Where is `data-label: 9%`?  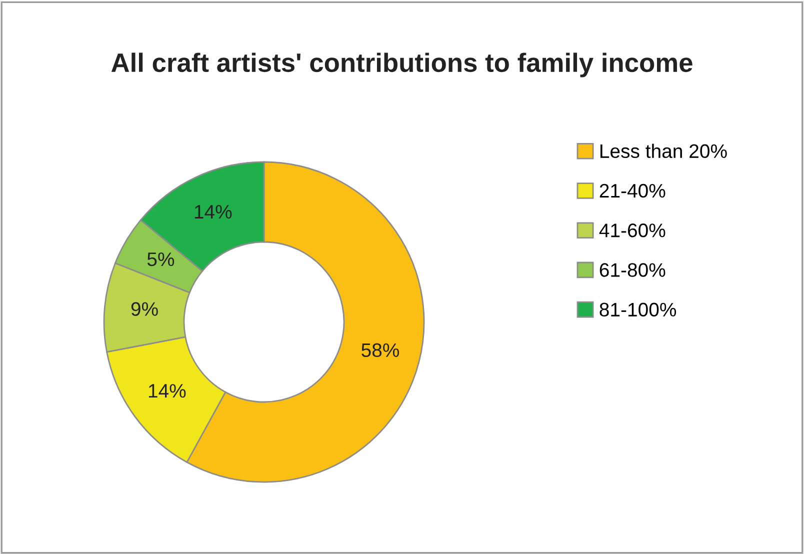
data-label: 9% is located at coordinates (144, 309).